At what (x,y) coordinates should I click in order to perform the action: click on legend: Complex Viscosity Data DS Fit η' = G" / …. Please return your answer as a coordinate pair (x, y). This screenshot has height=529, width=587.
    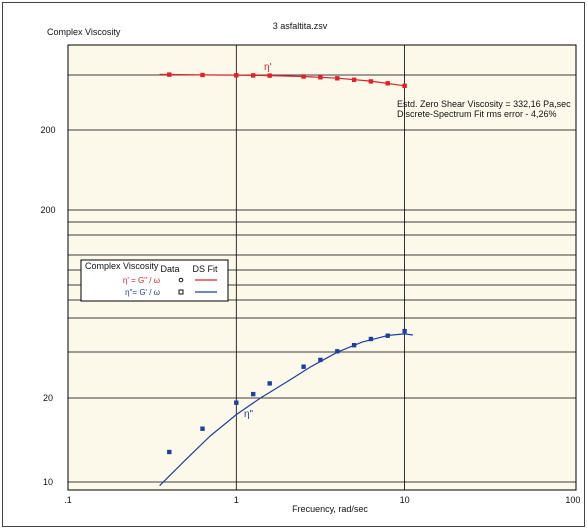
    Looking at the image, I should click on (154, 280).